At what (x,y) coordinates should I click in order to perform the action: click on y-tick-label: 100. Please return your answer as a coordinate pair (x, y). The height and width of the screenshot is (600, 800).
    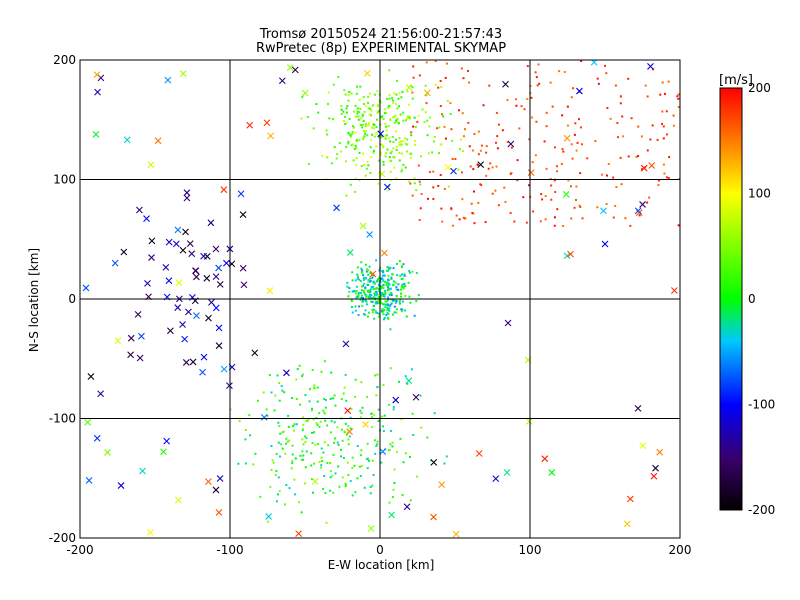
    Looking at the image, I should click on (64, 180).